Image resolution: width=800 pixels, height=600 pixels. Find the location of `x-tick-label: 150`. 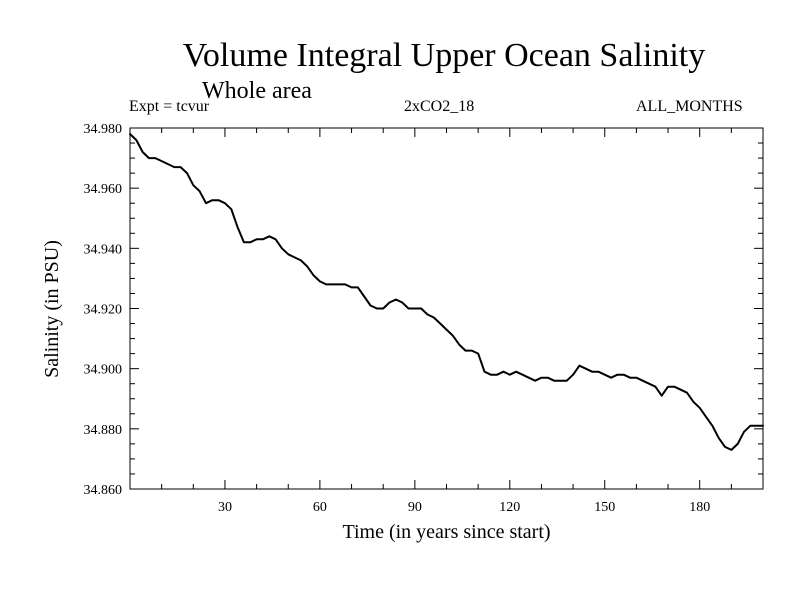

x-tick-label: 150 is located at coordinates (604, 507).